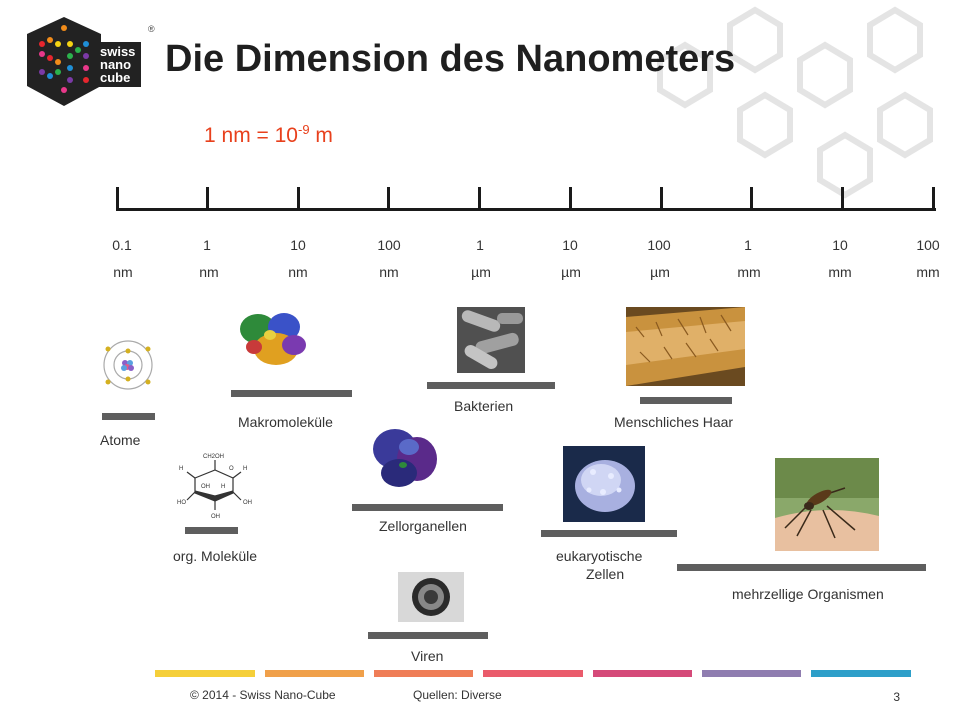 The width and height of the screenshot is (960, 720). What do you see at coordinates (215, 556) in the screenshot?
I see `org-molekuele-label: org. Moleküle` at bounding box center [215, 556].